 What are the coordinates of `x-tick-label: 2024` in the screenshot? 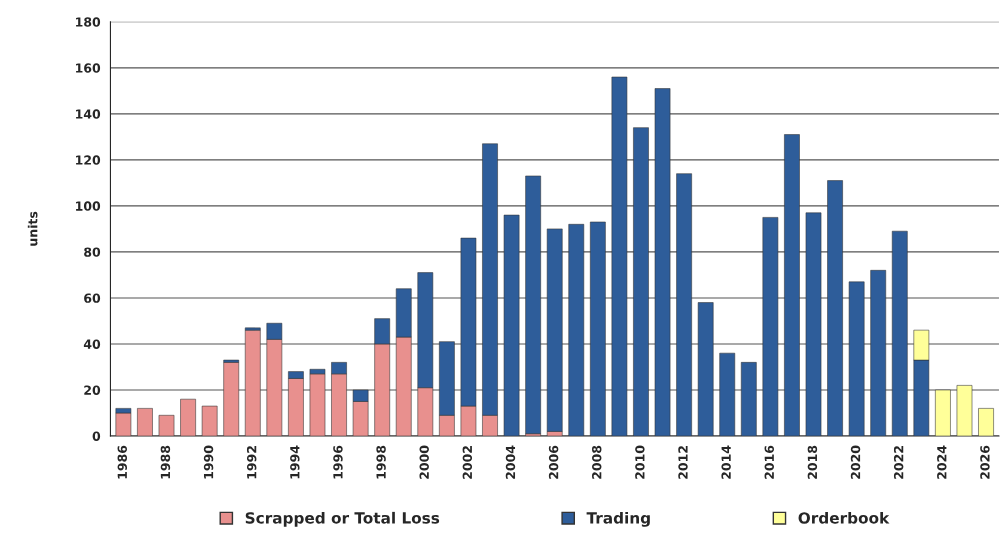 It's located at (942, 462).